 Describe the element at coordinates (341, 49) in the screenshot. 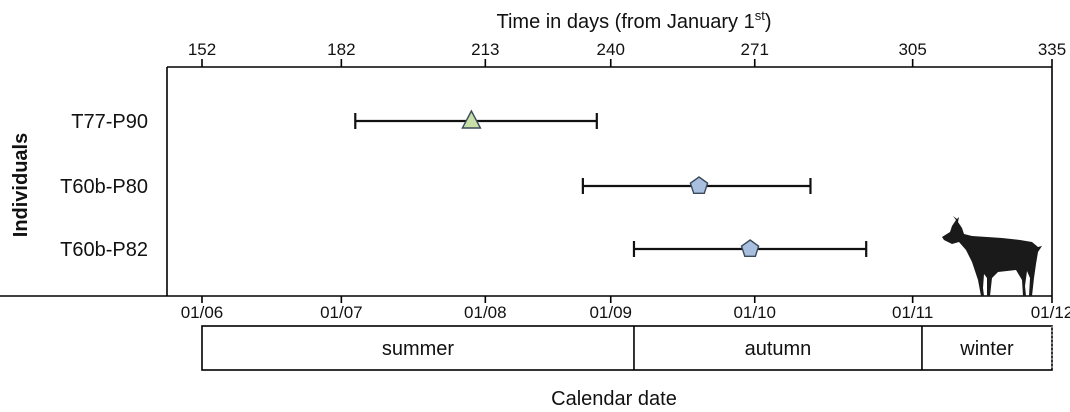

I see `top-tick-label: 182` at that location.